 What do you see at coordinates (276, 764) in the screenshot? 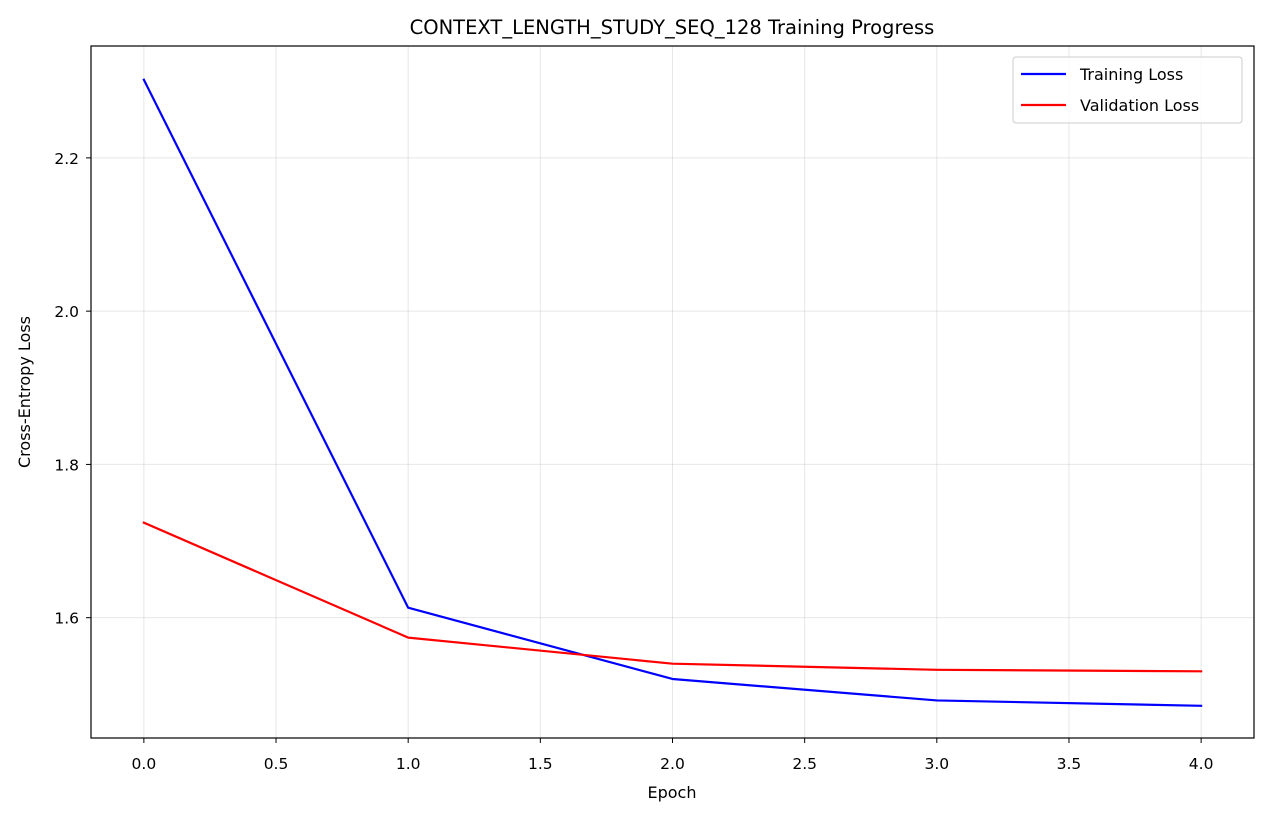
I see `x-tick-label: 0.5` at bounding box center [276, 764].